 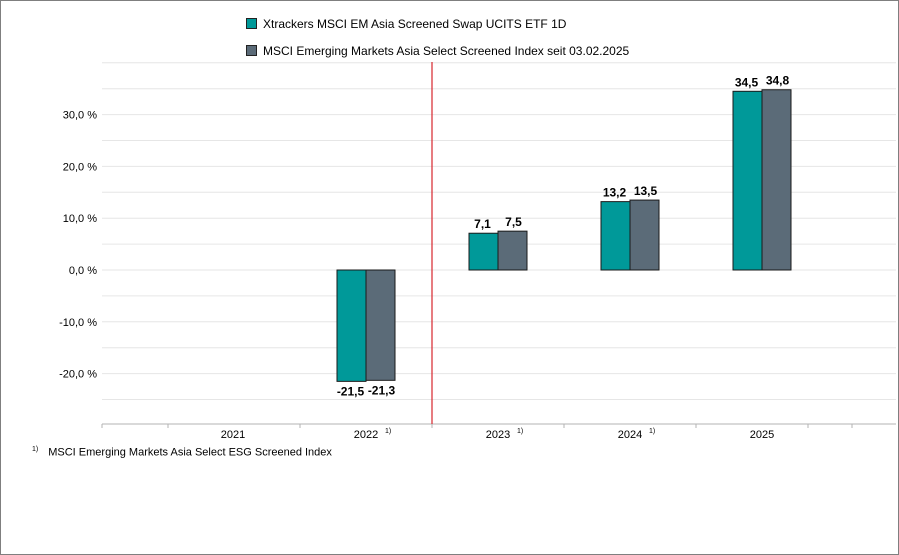 What do you see at coordinates (78, 375) in the screenshot?
I see `y-tick-label: -20,0 %` at bounding box center [78, 375].